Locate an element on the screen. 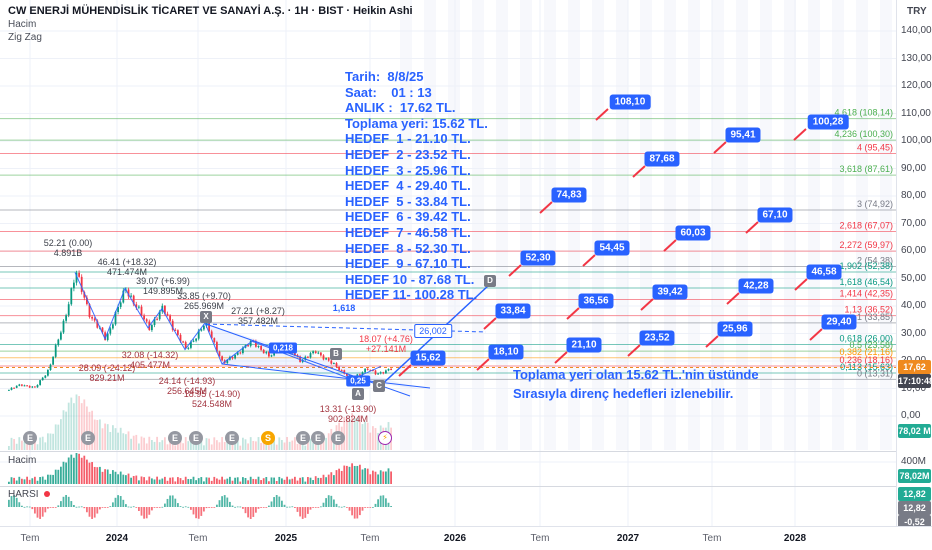  price-tick: 60,00 is located at coordinates (914, 250).